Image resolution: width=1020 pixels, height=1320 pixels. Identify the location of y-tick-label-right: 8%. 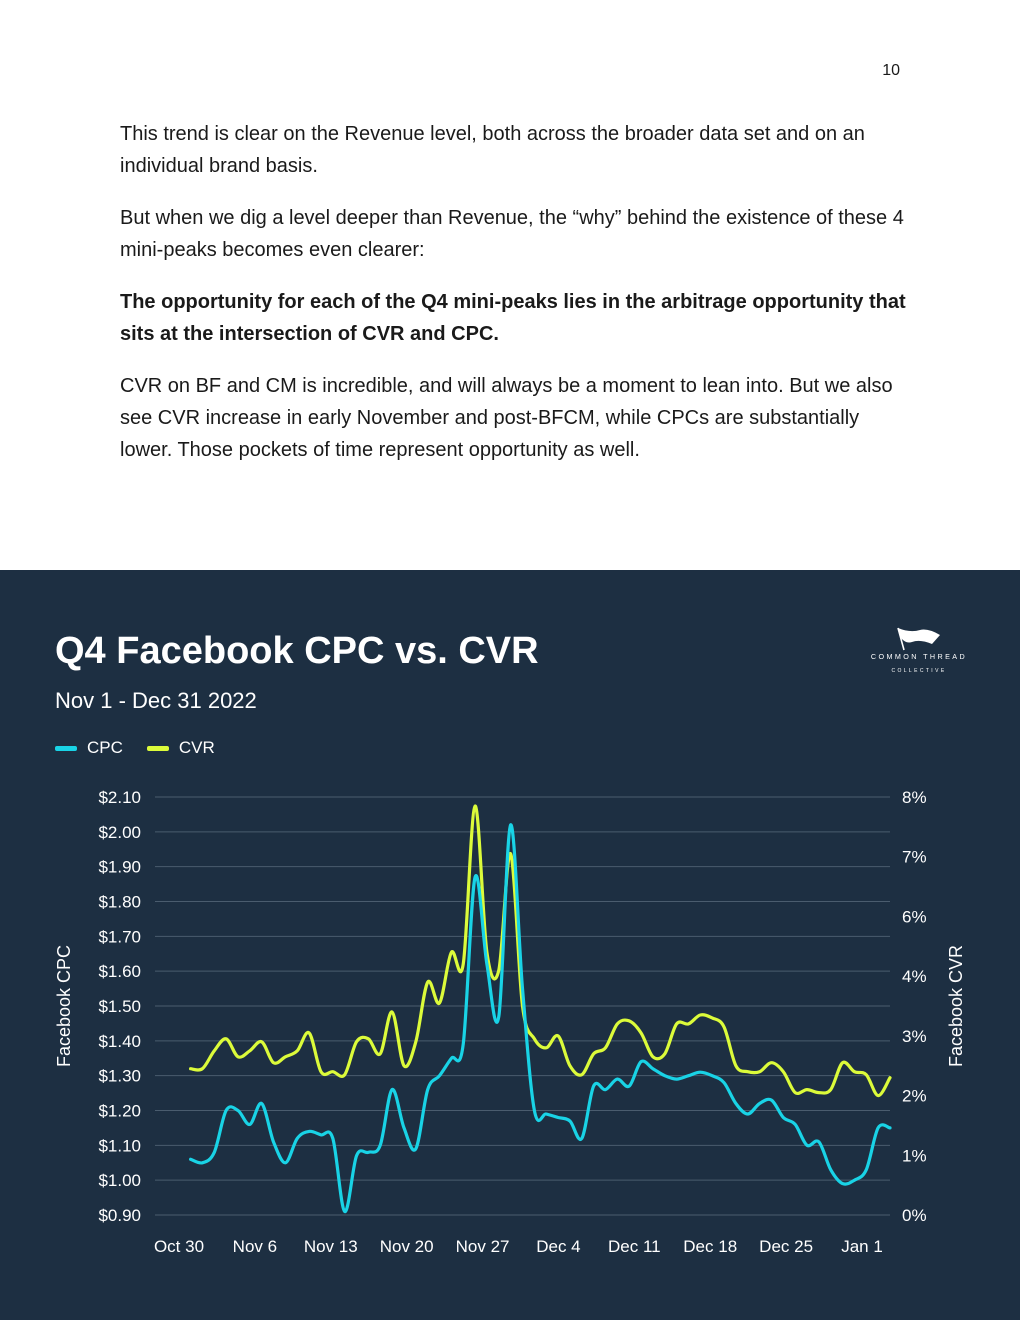
(914, 797).